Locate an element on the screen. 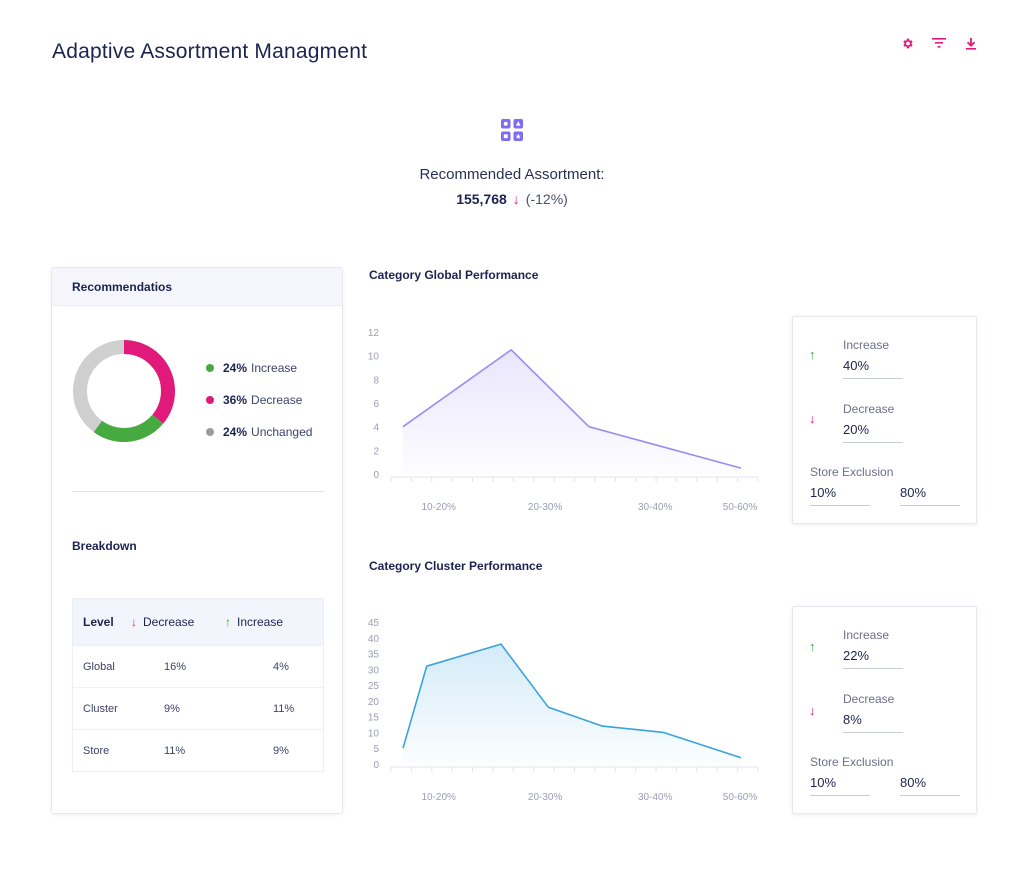 Image resolution: width=1024 pixels, height=870 pixels. y-tick-label: 4 is located at coordinates (376, 428).